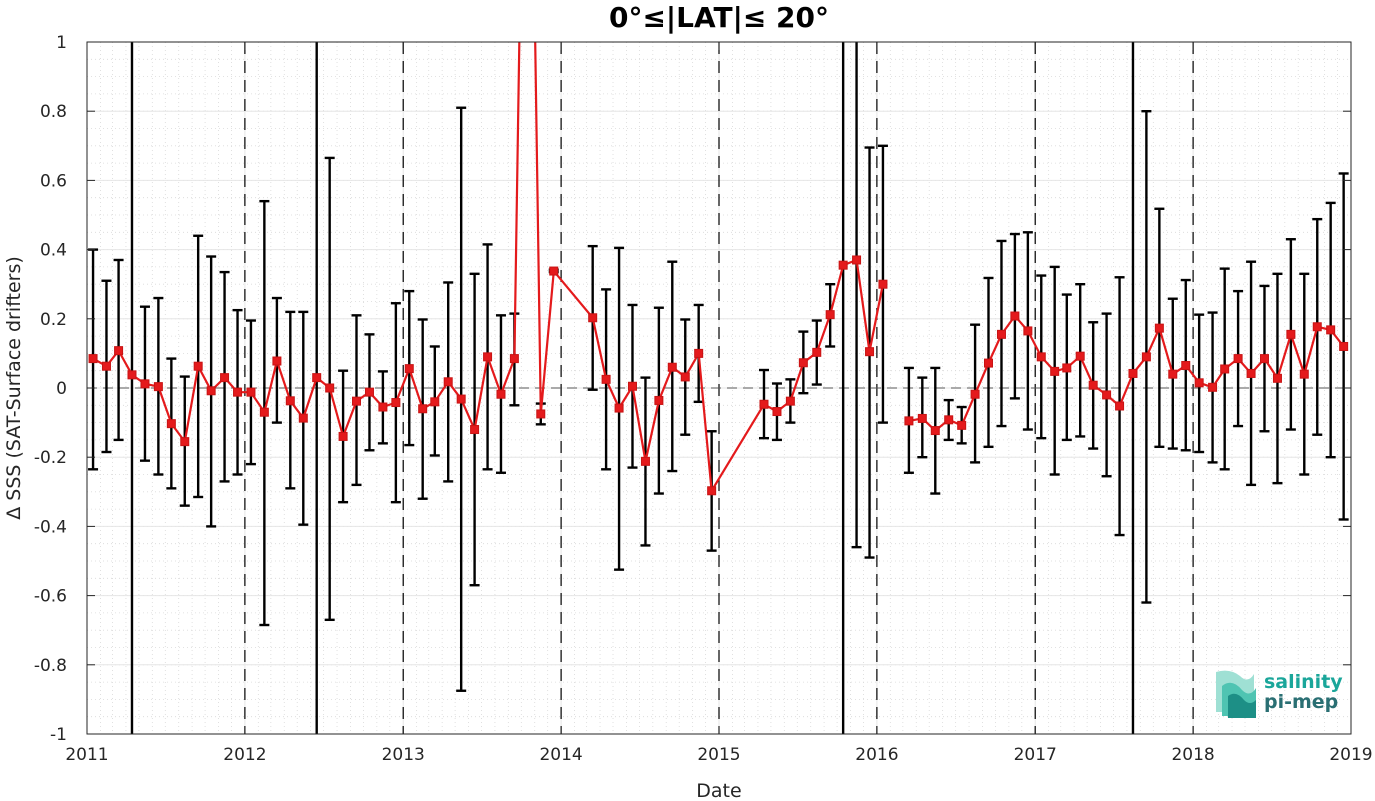 The width and height of the screenshot is (1375, 801). I want to click on x-axis-label: Date, so click(718, 790).